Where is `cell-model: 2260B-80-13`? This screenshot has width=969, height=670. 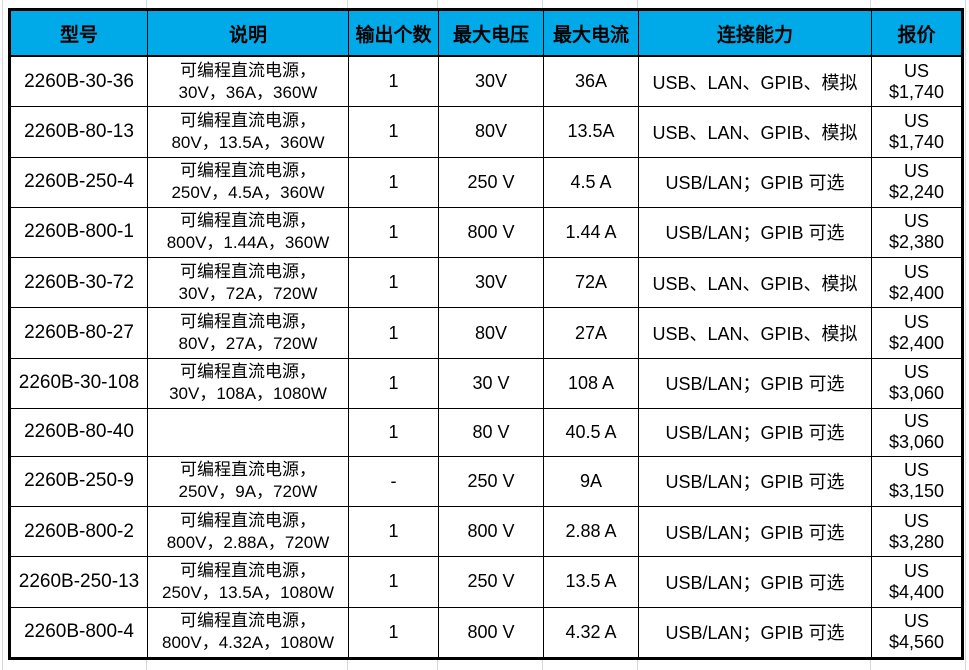 cell-model: 2260B-80-13 is located at coordinates (78, 132).